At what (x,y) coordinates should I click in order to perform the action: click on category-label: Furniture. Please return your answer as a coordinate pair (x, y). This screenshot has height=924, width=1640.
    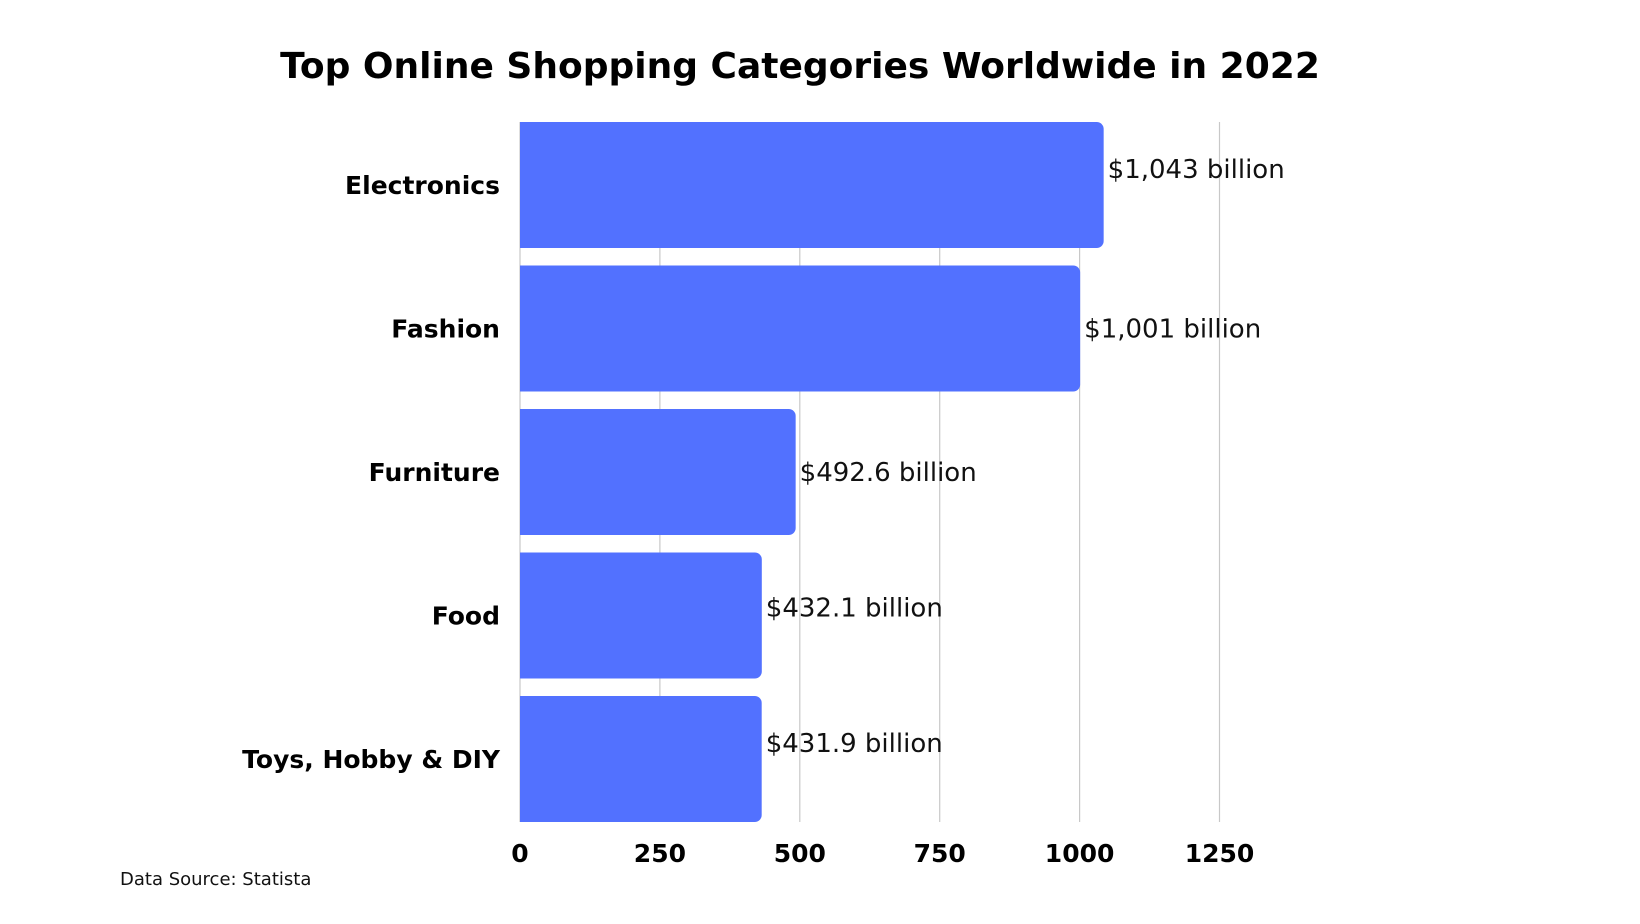
    Looking at the image, I should click on (434, 472).